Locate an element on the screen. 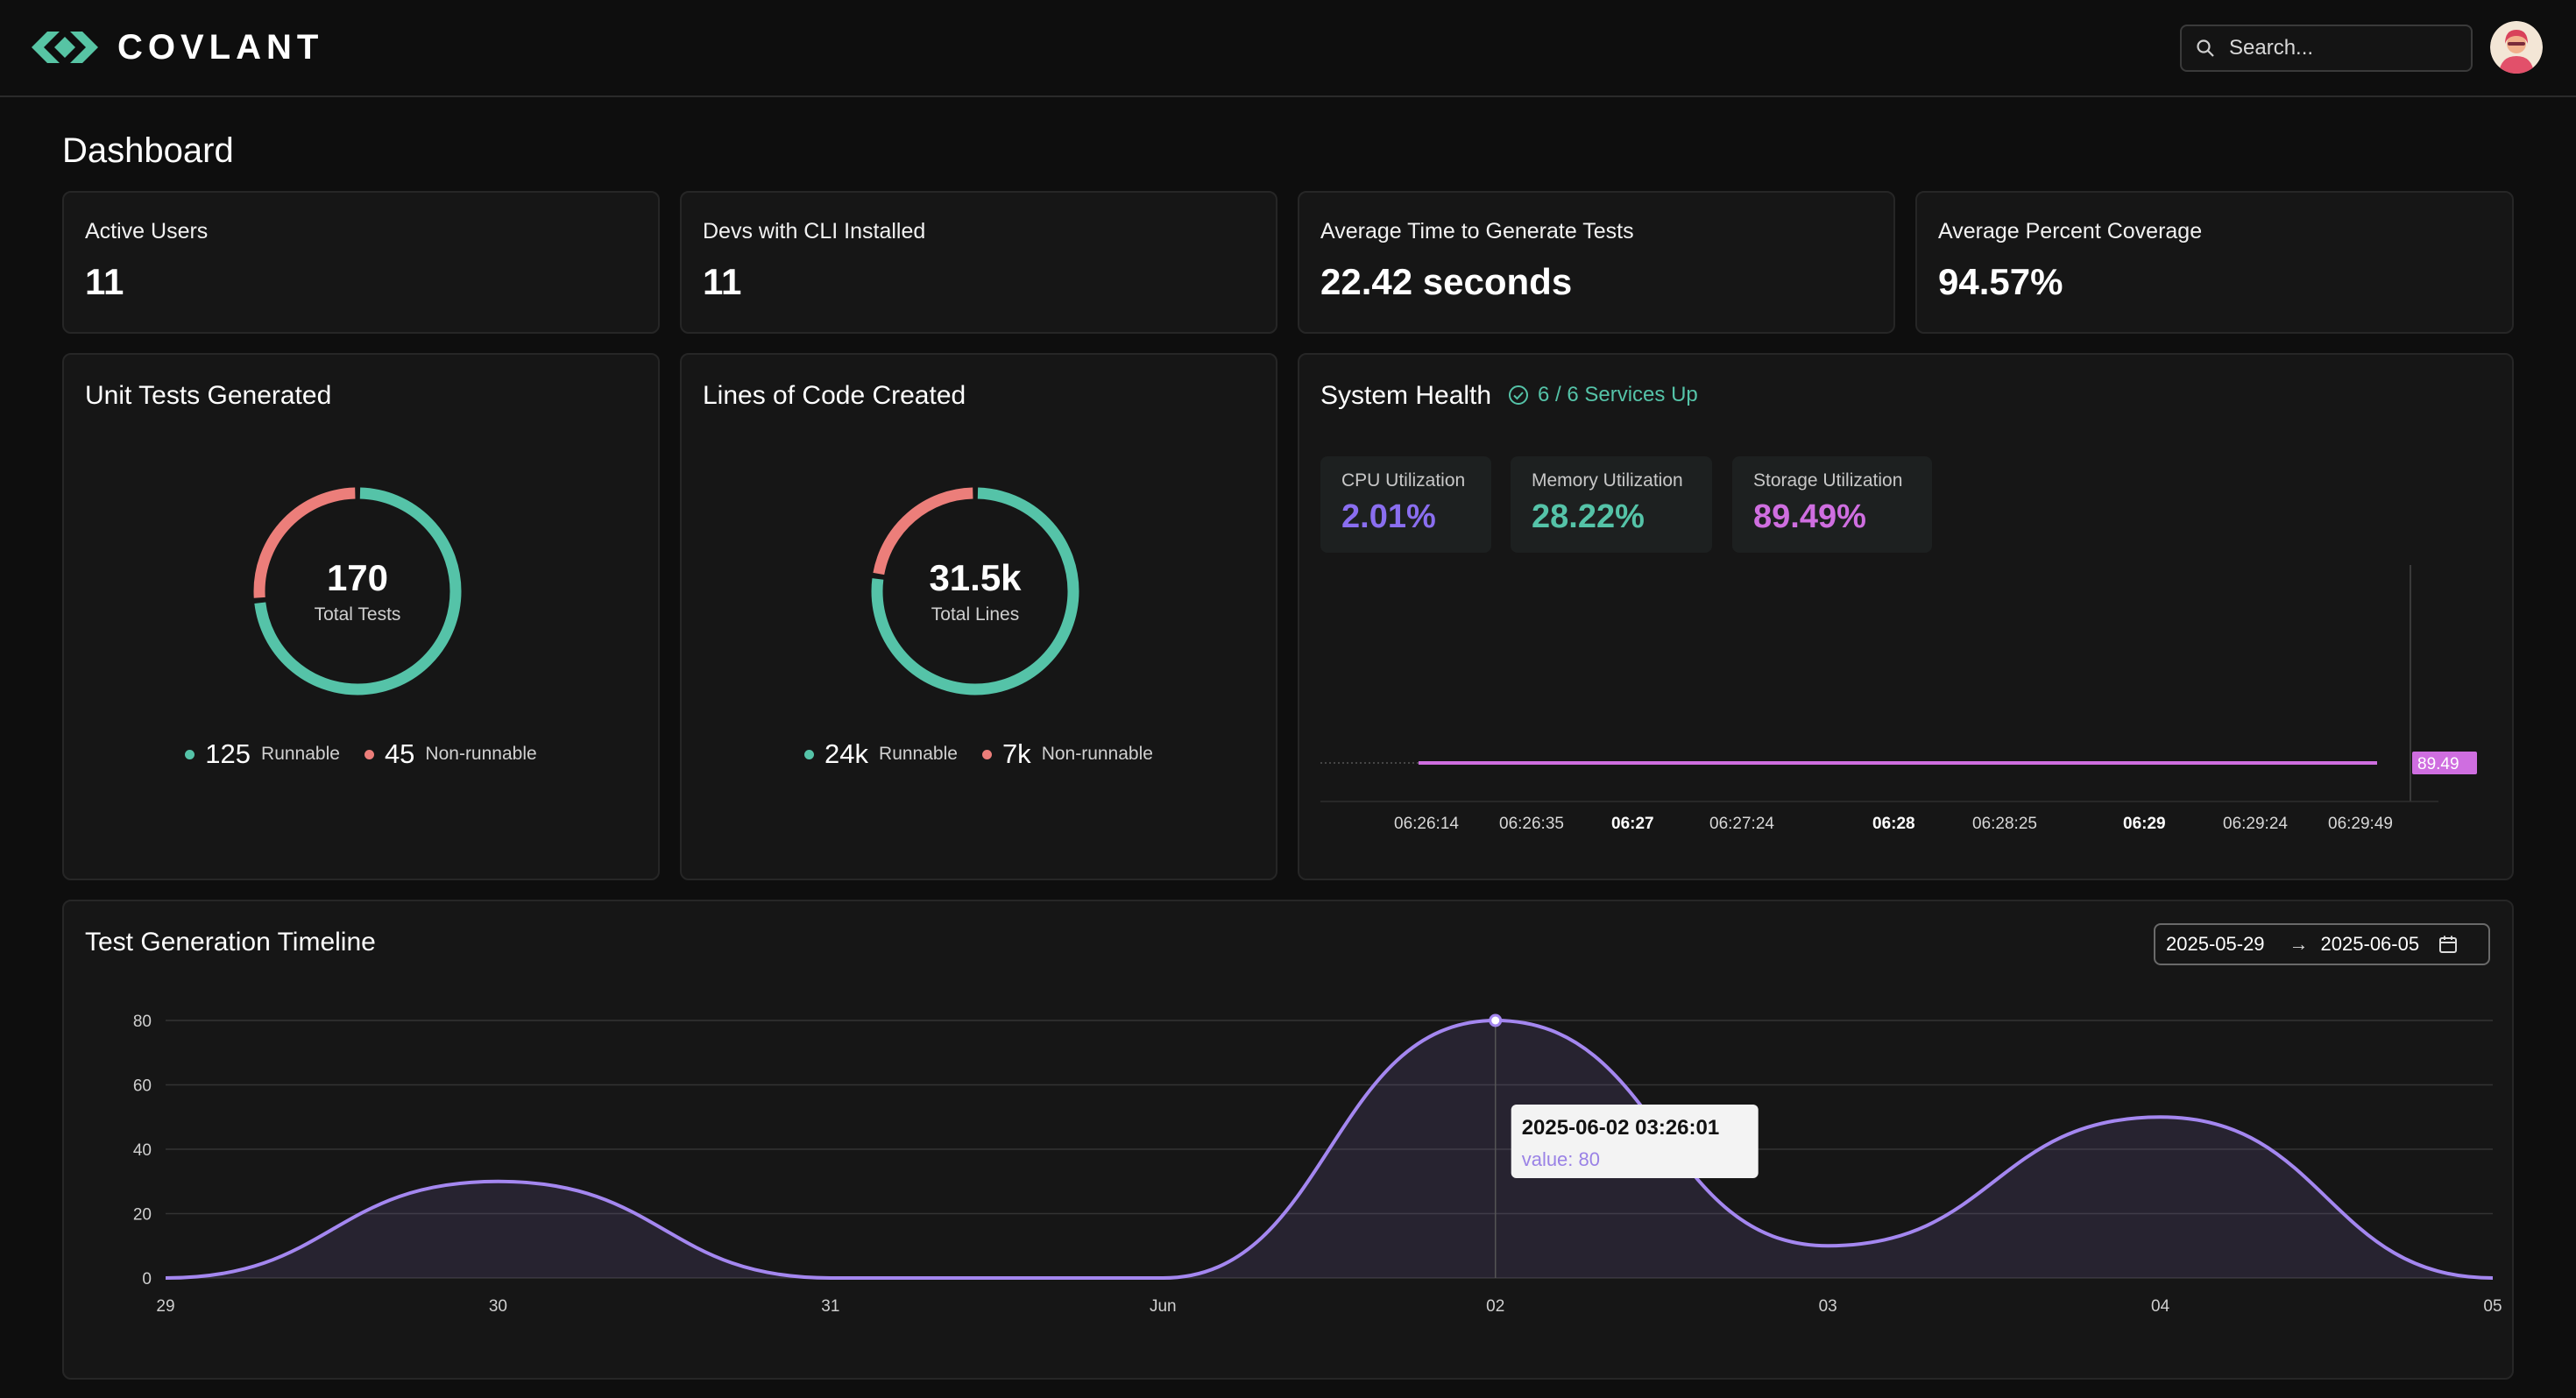 The height and width of the screenshot is (1398, 2576). services-status-text: 6 / 6 Services Up is located at coordinates (1618, 394).